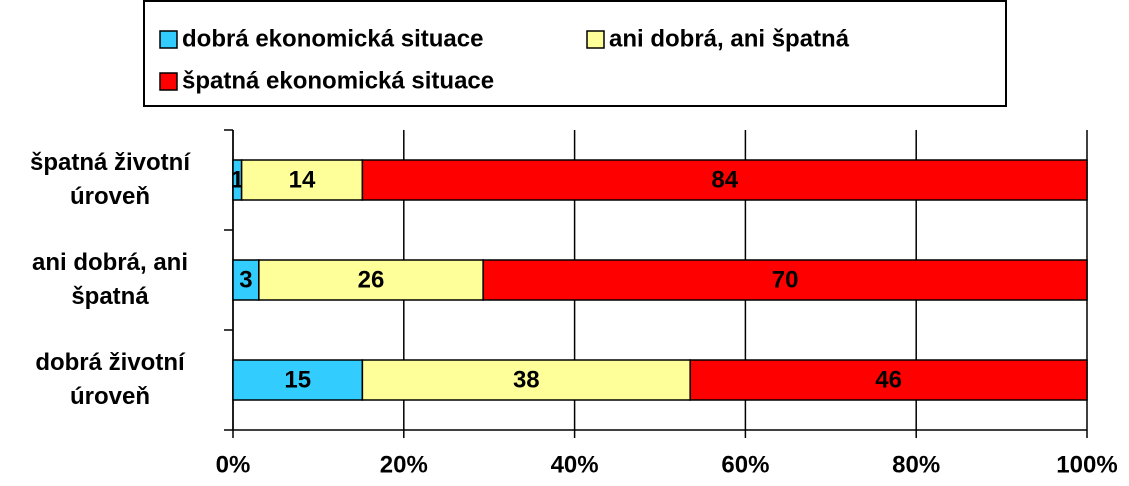 The height and width of the screenshot is (486, 1129). I want to click on x-tick-label: 40%, so click(575, 464).